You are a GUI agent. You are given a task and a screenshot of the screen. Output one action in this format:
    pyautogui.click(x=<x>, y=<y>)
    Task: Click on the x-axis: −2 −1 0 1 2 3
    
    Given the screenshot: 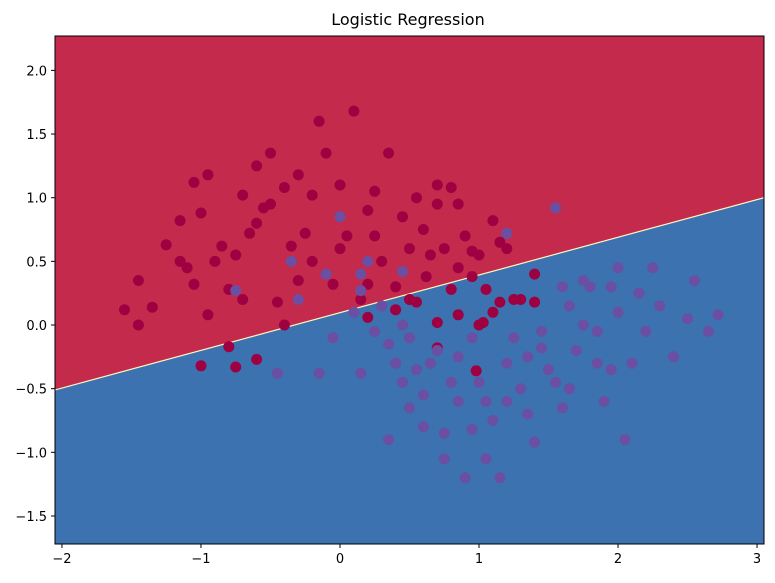 What is the action you would take?
    pyautogui.click(x=406, y=555)
    